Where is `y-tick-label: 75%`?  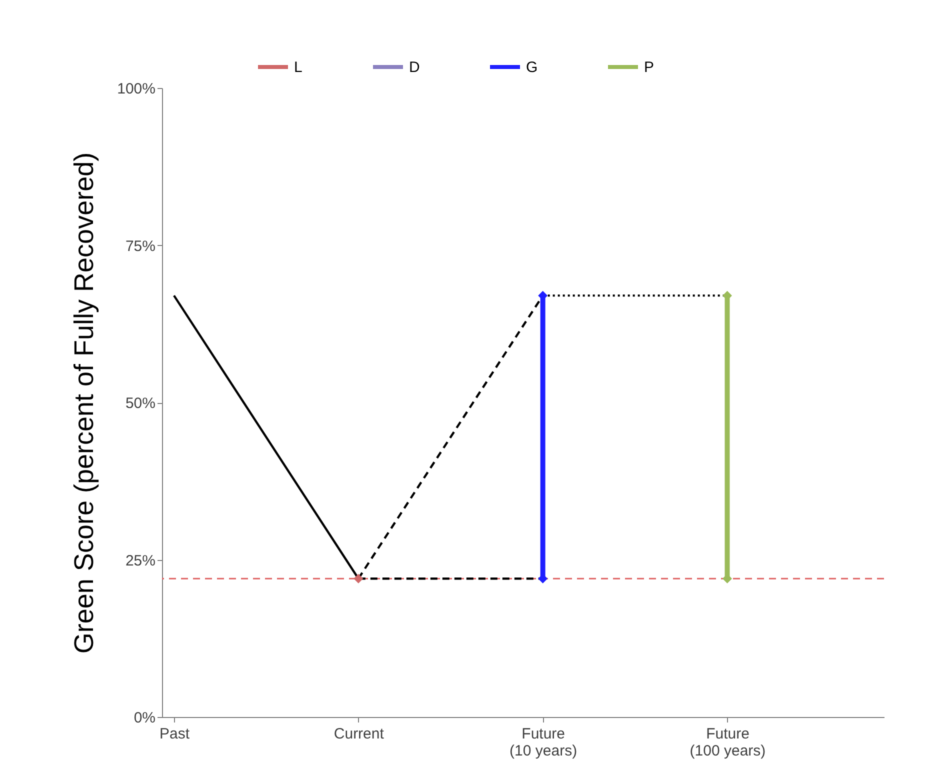
y-tick-label: 75% is located at coordinates (140, 246).